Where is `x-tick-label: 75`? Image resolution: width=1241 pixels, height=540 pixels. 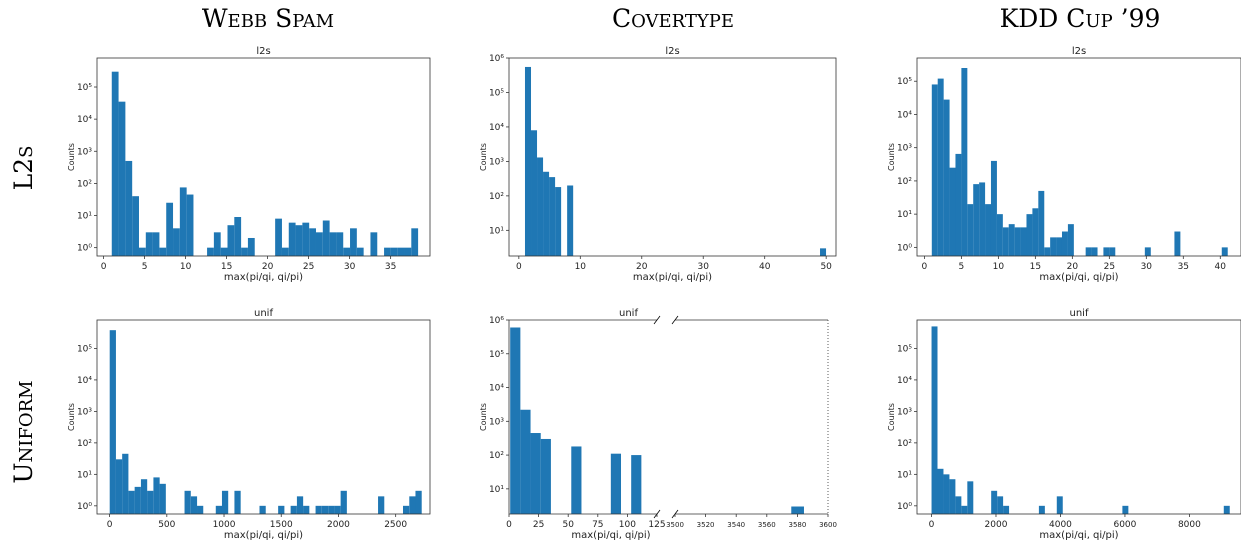 x-tick-label: 75 is located at coordinates (597, 525).